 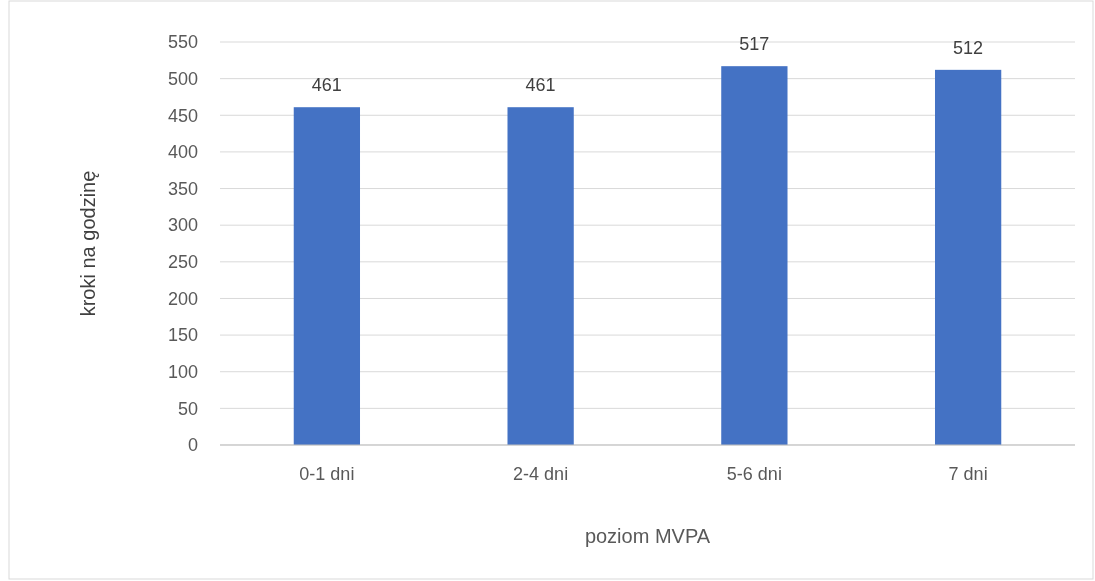 I want to click on y-tick-label: 300, so click(x=182, y=225).